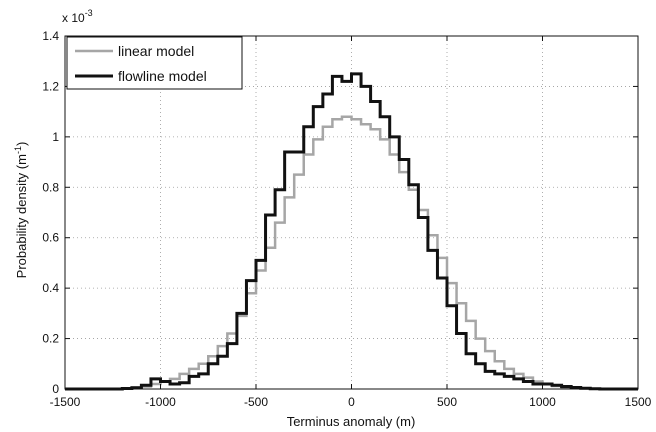 This screenshot has height=432, width=656. What do you see at coordinates (638, 402) in the screenshot?
I see `x-tick-label: 1500` at bounding box center [638, 402].